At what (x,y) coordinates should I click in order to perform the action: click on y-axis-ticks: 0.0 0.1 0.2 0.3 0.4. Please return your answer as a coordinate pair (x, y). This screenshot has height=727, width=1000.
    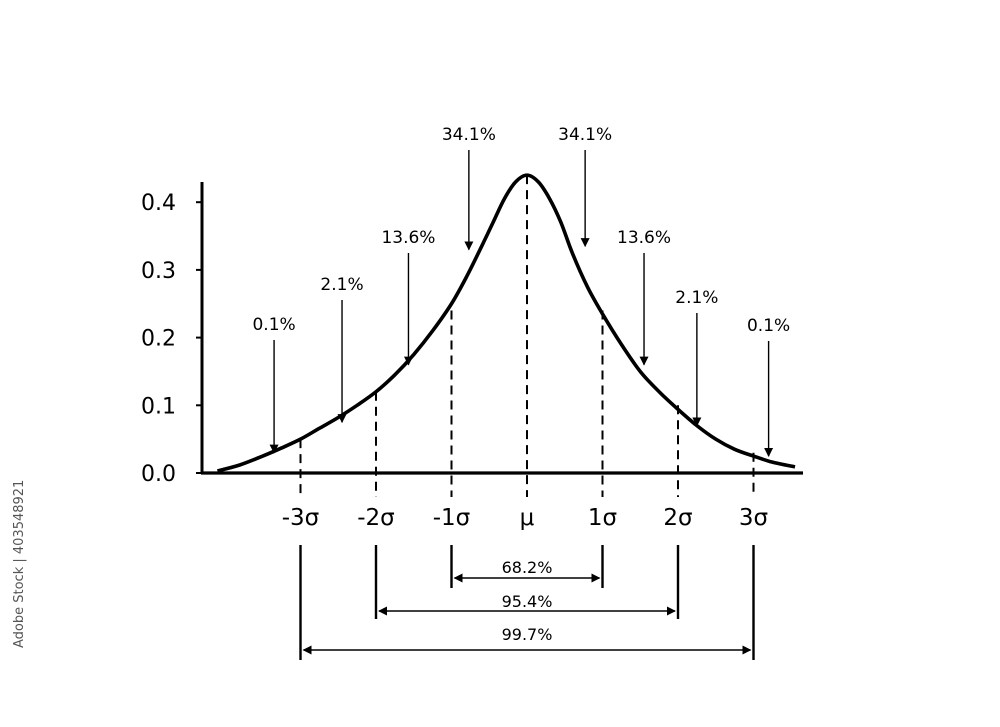
    Looking at the image, I should click on (171, 339).